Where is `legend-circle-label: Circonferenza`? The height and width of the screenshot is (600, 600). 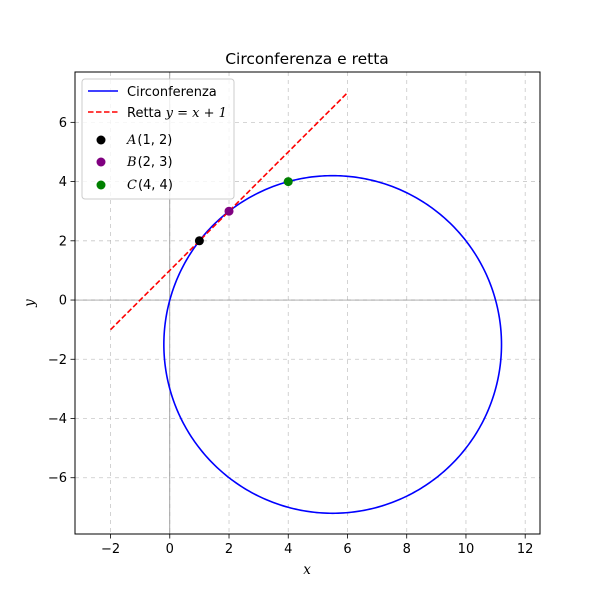
legend-circle-label: Circonferenza is located at coordinates (172, 92).